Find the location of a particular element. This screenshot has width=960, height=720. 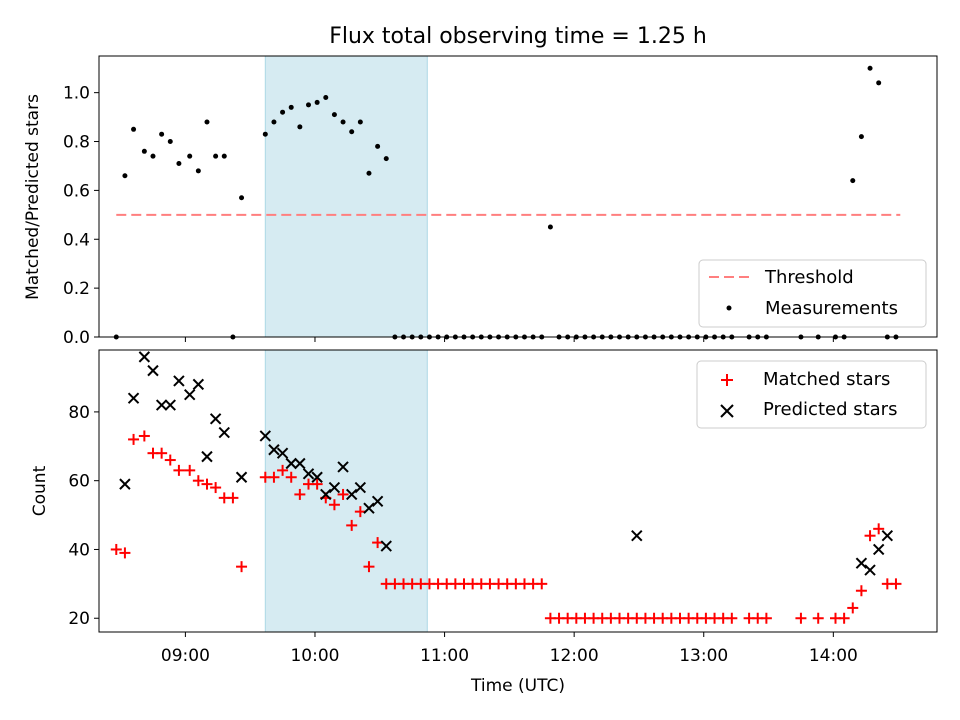

x-tick-label: 09:00 is located at coordinates (185, 656).